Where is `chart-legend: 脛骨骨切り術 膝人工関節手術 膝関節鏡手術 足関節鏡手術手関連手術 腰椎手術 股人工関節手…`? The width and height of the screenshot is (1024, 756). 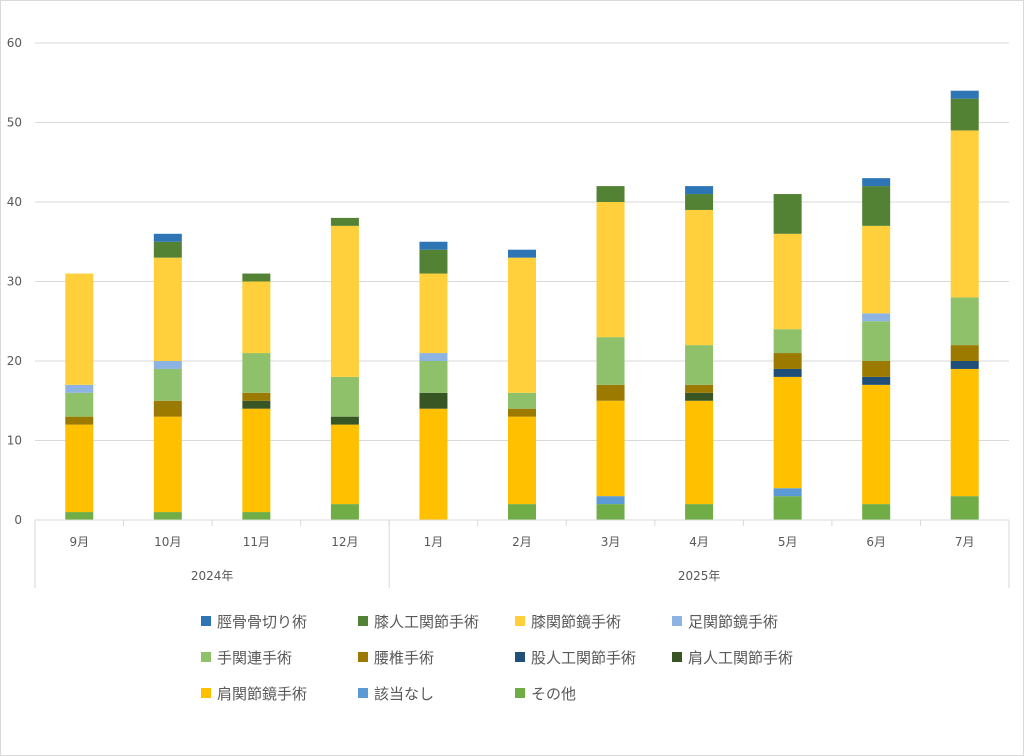 chart-legend: 脛骨骨切り術 膝人工関節手術 膝関節鏡手術 足関節鏡手術手関連手術 腰椎手術 股人工関節手… is located at coordinates (521, 666).